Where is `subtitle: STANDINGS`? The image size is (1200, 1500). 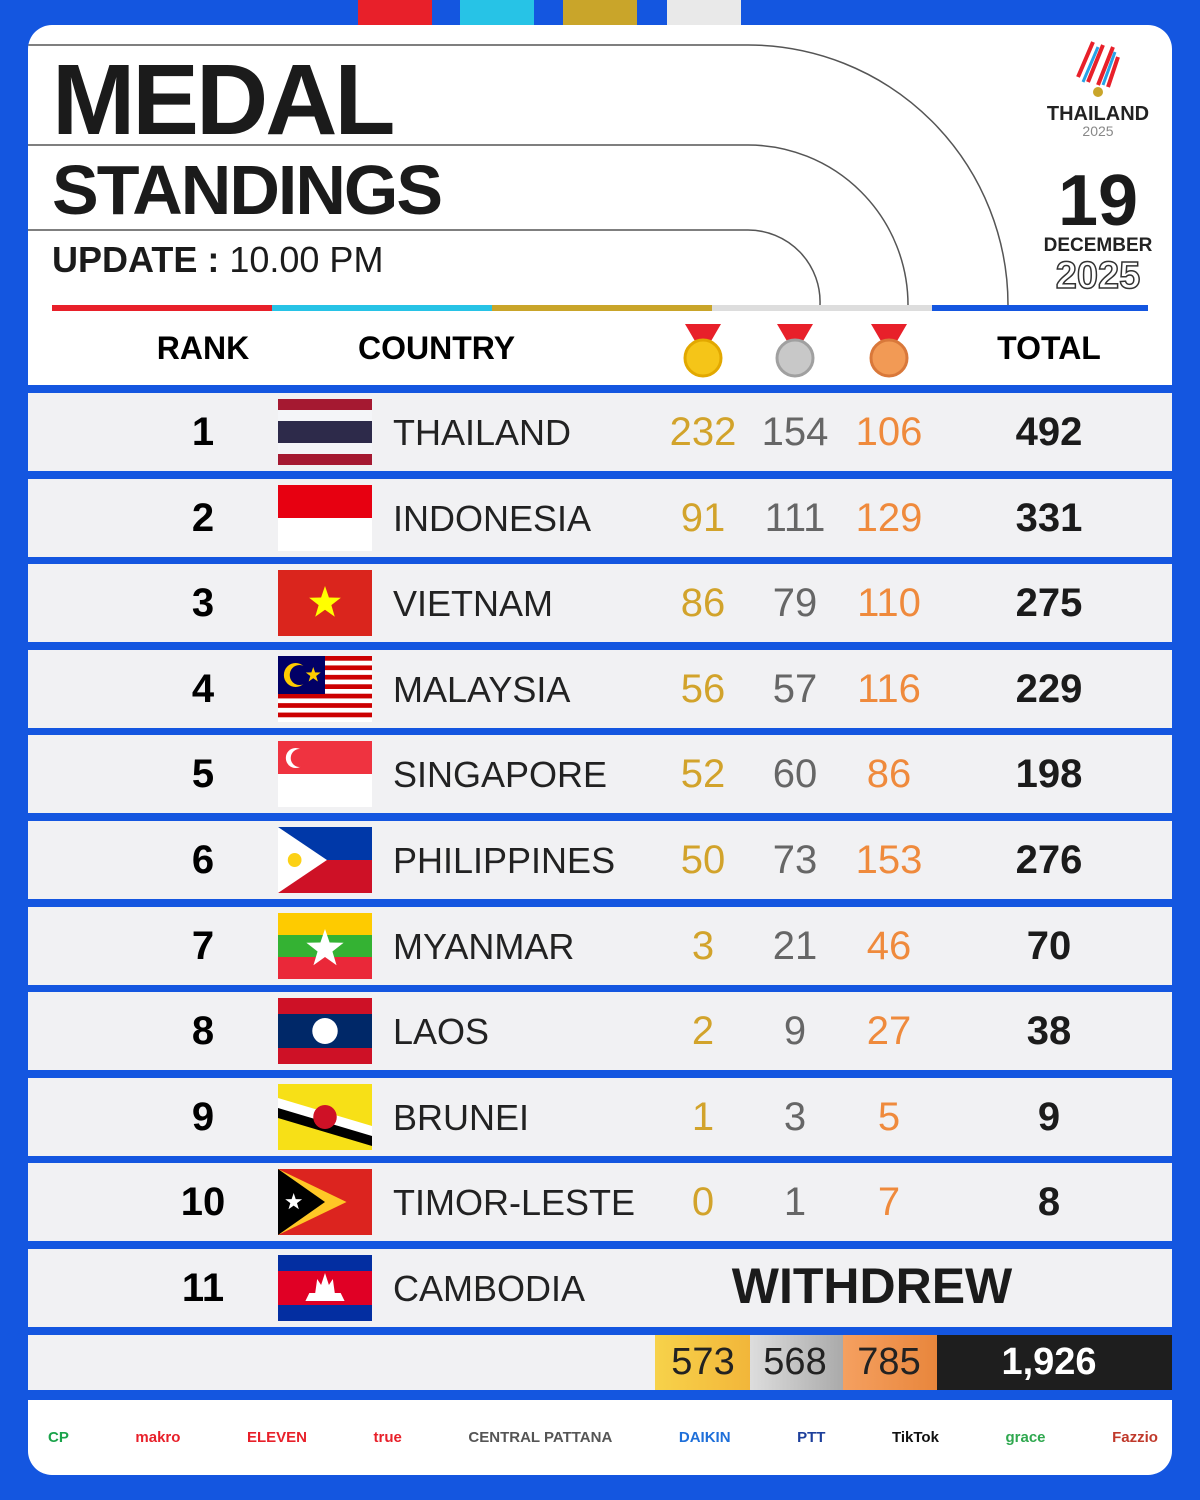
subtitle: STANDINGS is located at coordinates (247, 190).